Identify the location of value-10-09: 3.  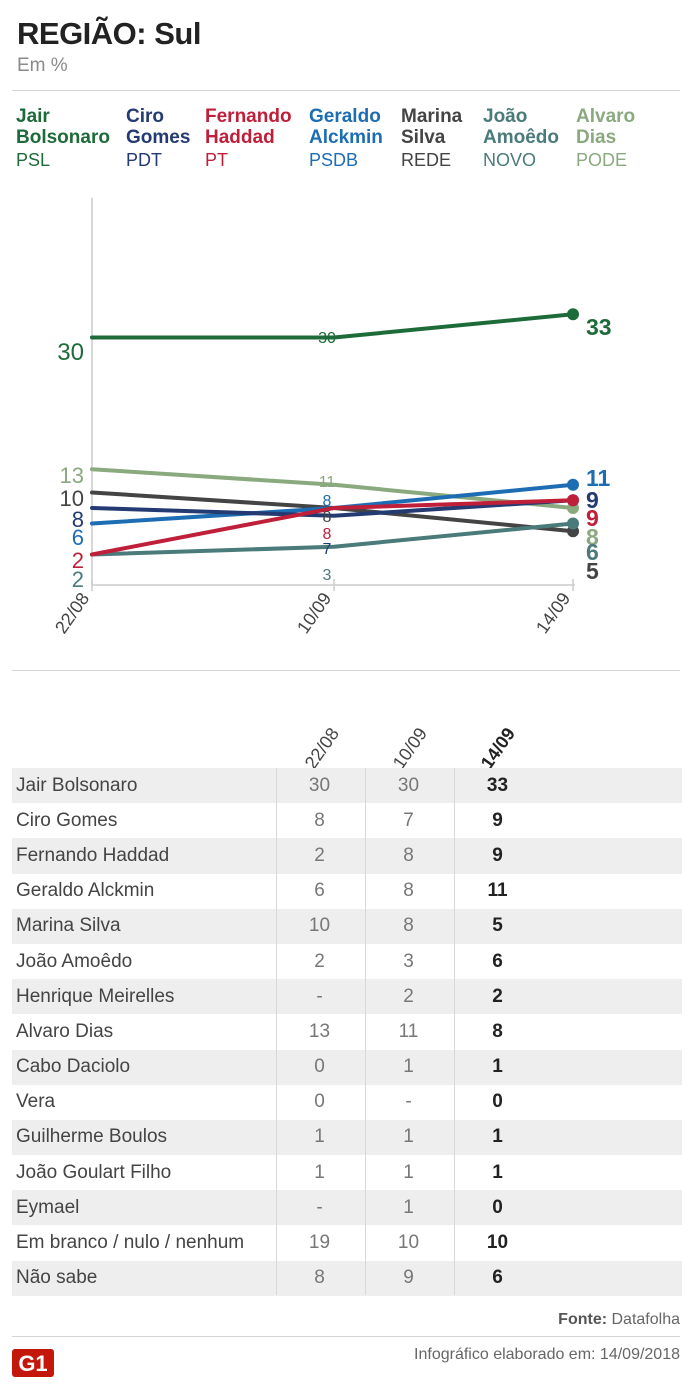
(408, 961).